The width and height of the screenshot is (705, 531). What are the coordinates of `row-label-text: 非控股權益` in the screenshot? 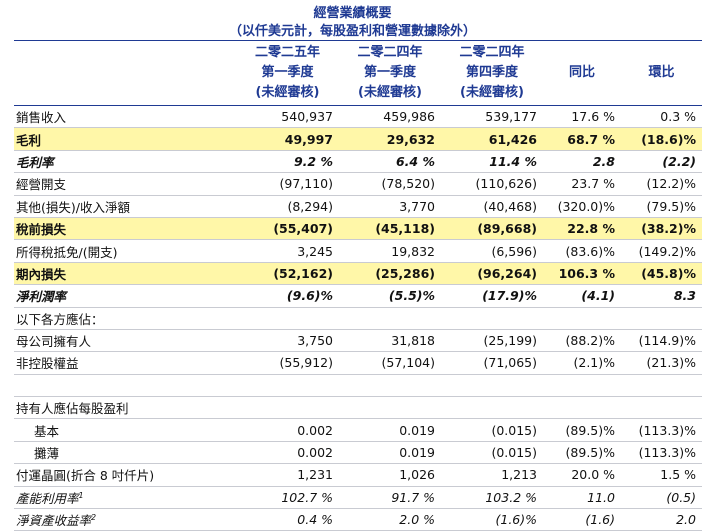 It's located at (47, 364).